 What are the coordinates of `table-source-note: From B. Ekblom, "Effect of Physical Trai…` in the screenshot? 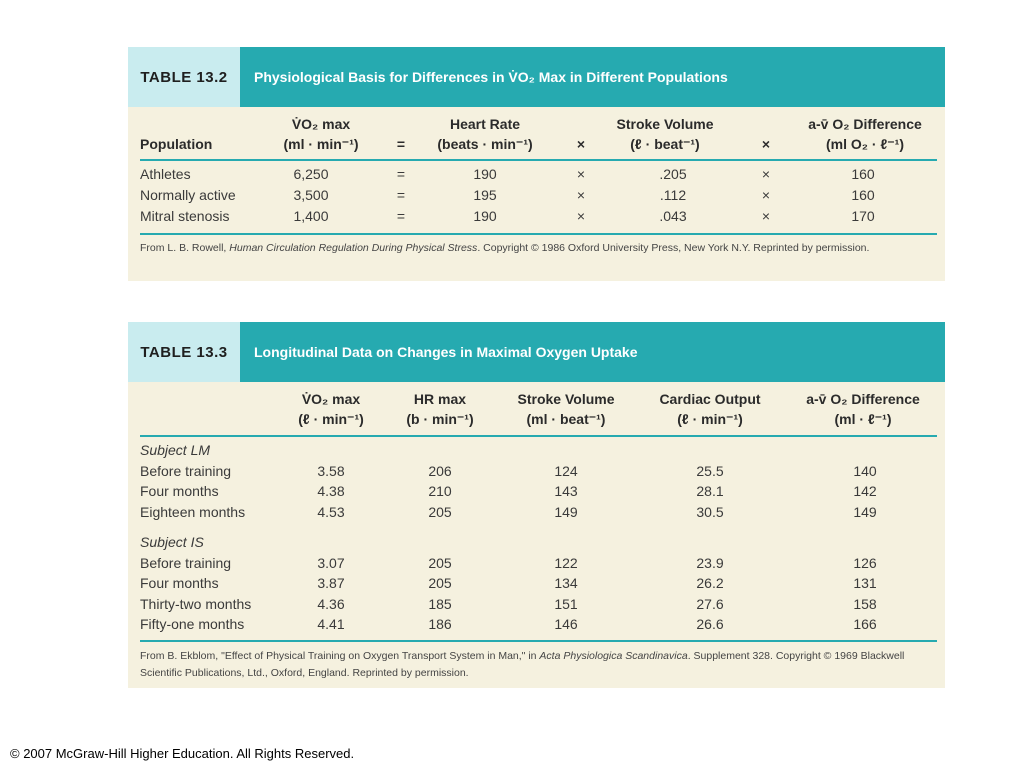 It's located at (522, 664).